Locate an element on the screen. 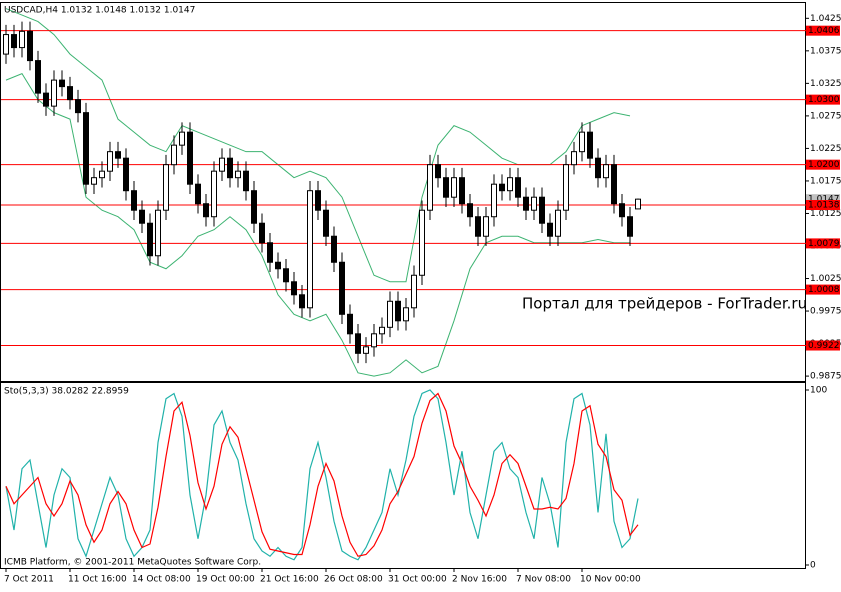 The height and width of the screenshot is (592, 841). y-tick-label: 1.0225 is located at coordinates (825, 149).